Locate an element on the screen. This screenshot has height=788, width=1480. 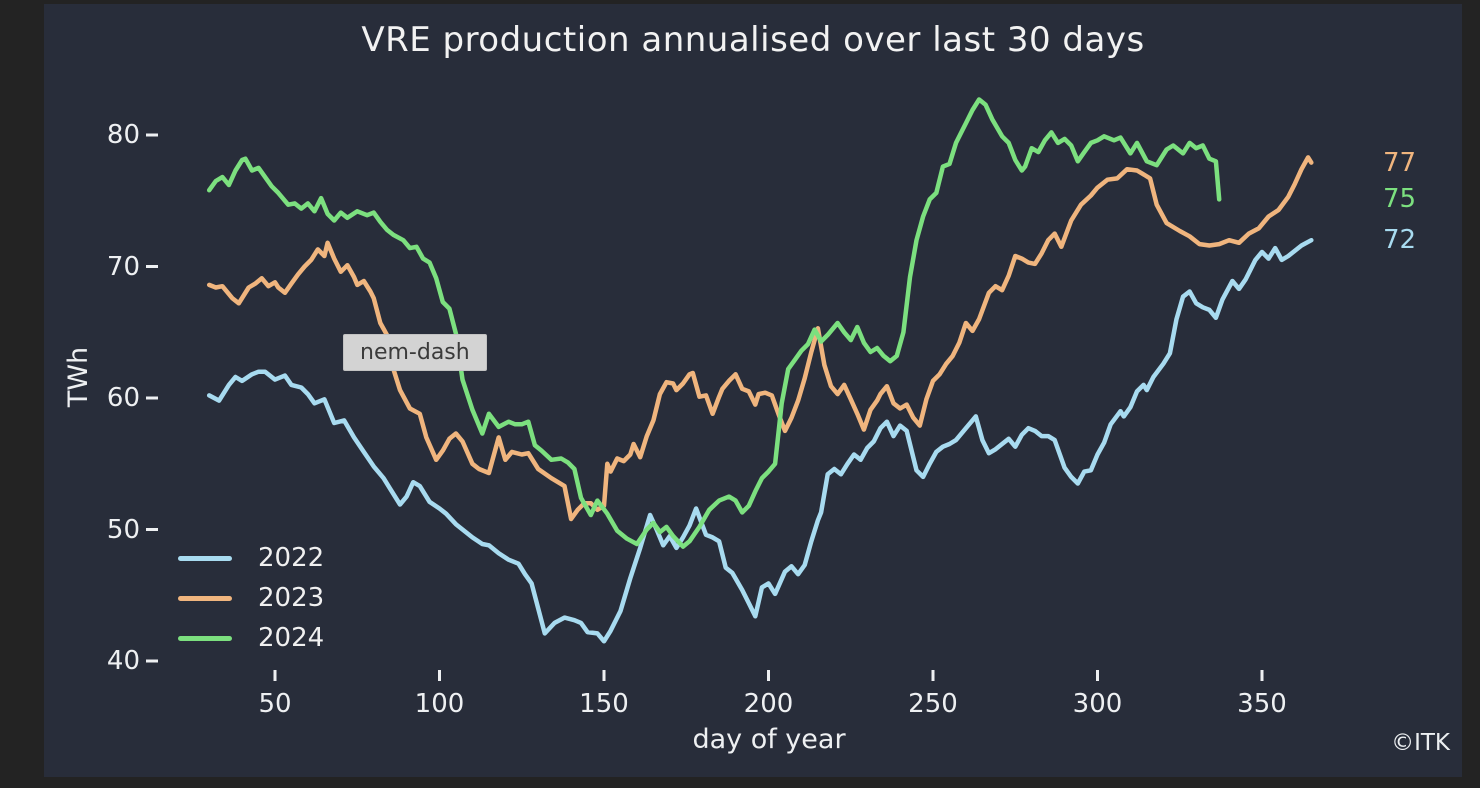
legend-item-2024: 2024 is located at coordinates (298, 638).